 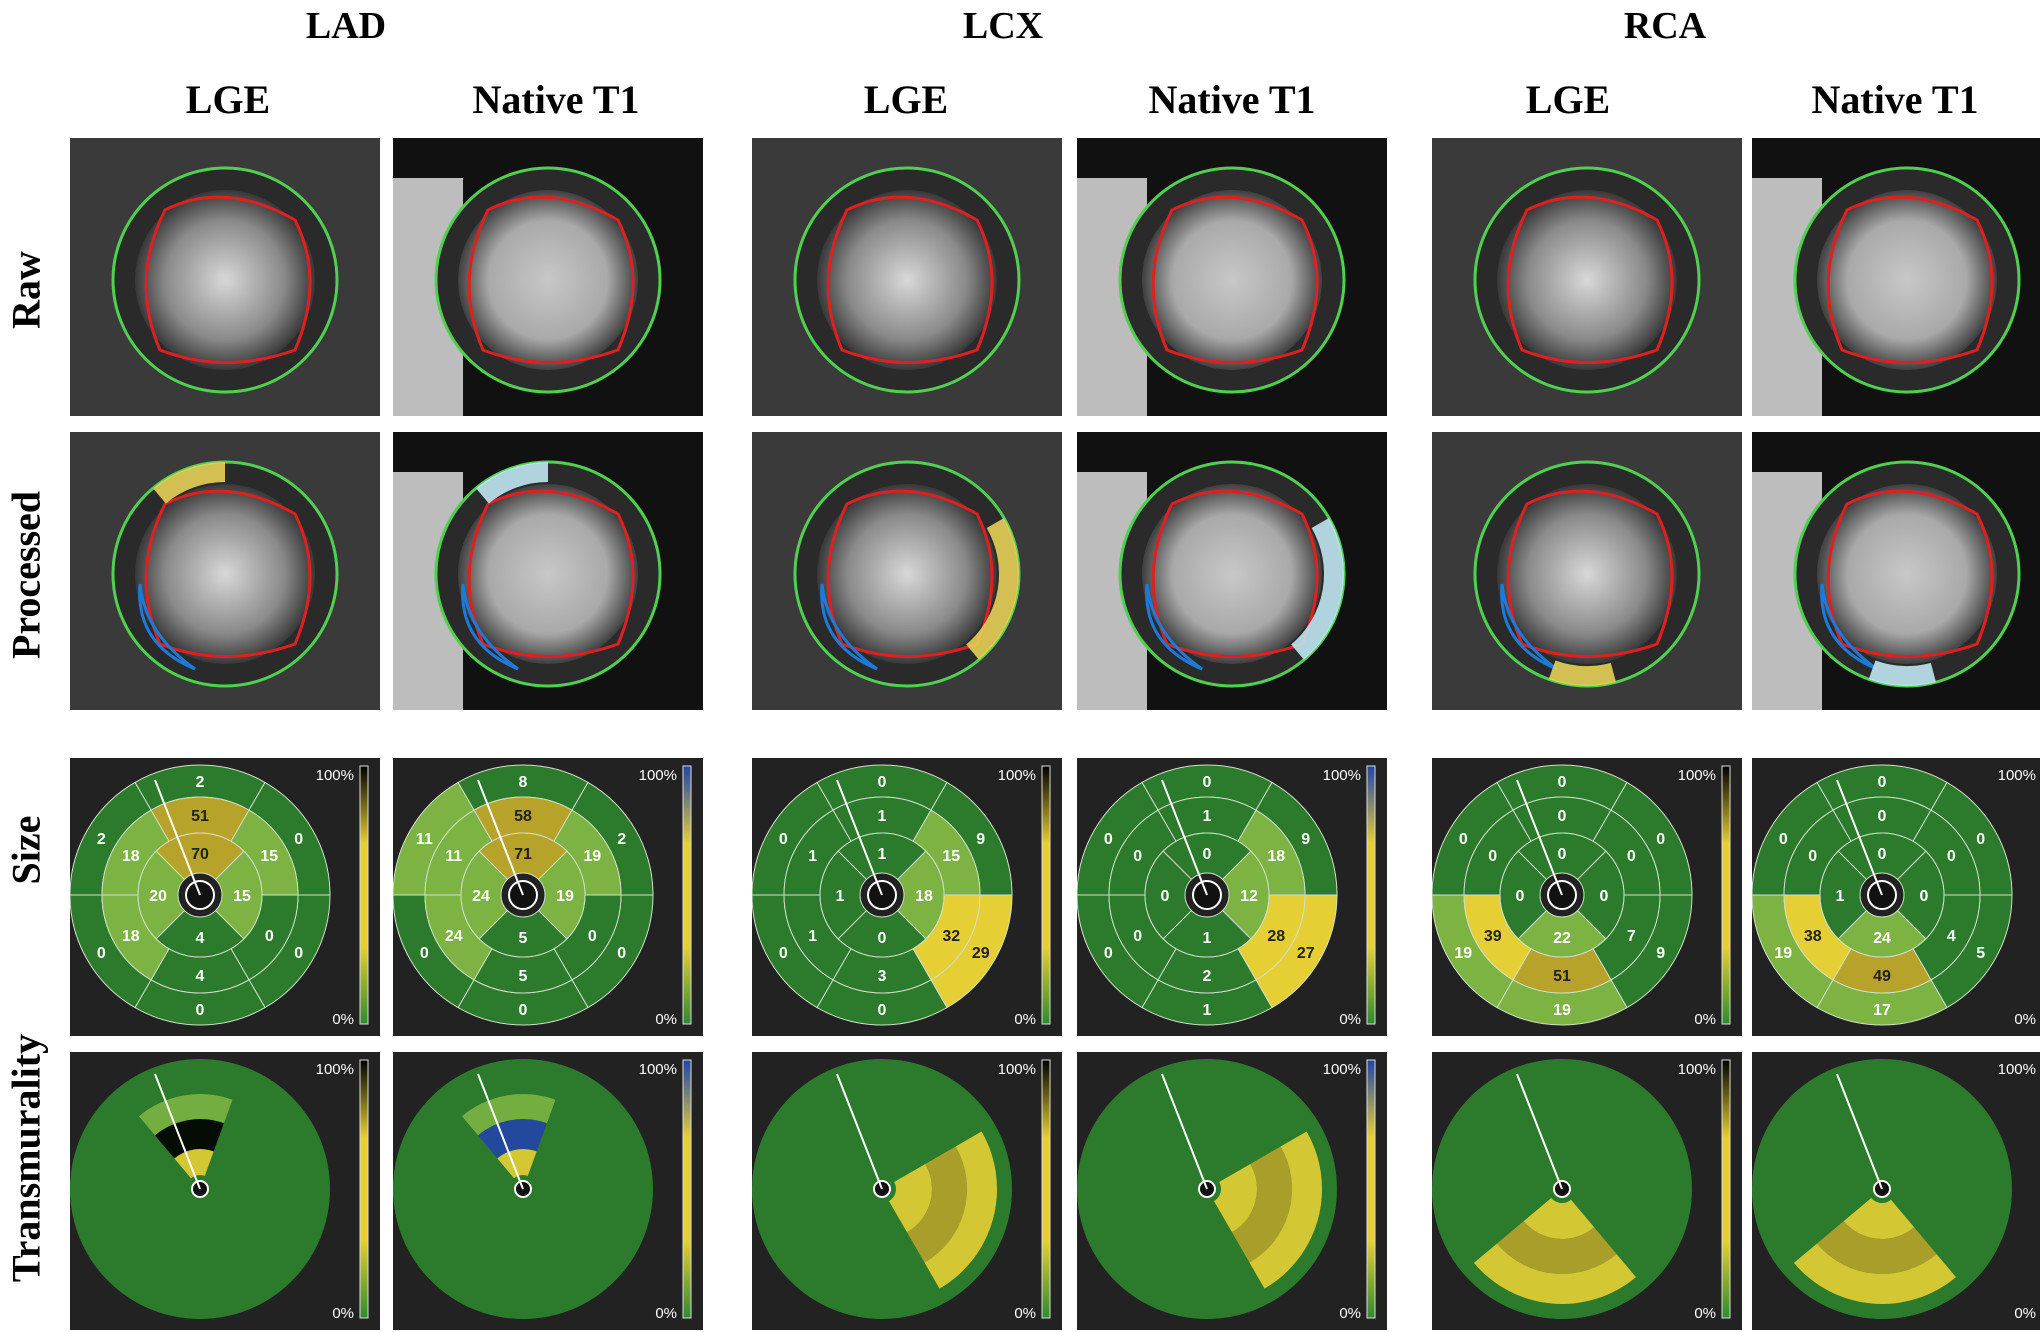 I want to click on segment-value-mid-3: 0, so click(x=269, y=936).